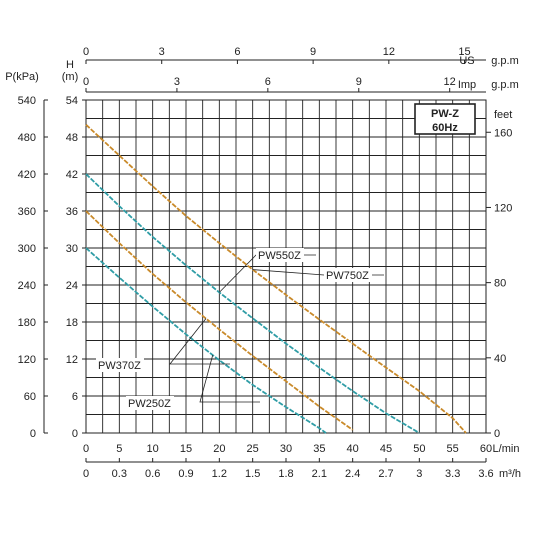  Describe the element at coordinates (119, 474) in the screenshot. I see `tick-label-m3h: 0.3` at that location.